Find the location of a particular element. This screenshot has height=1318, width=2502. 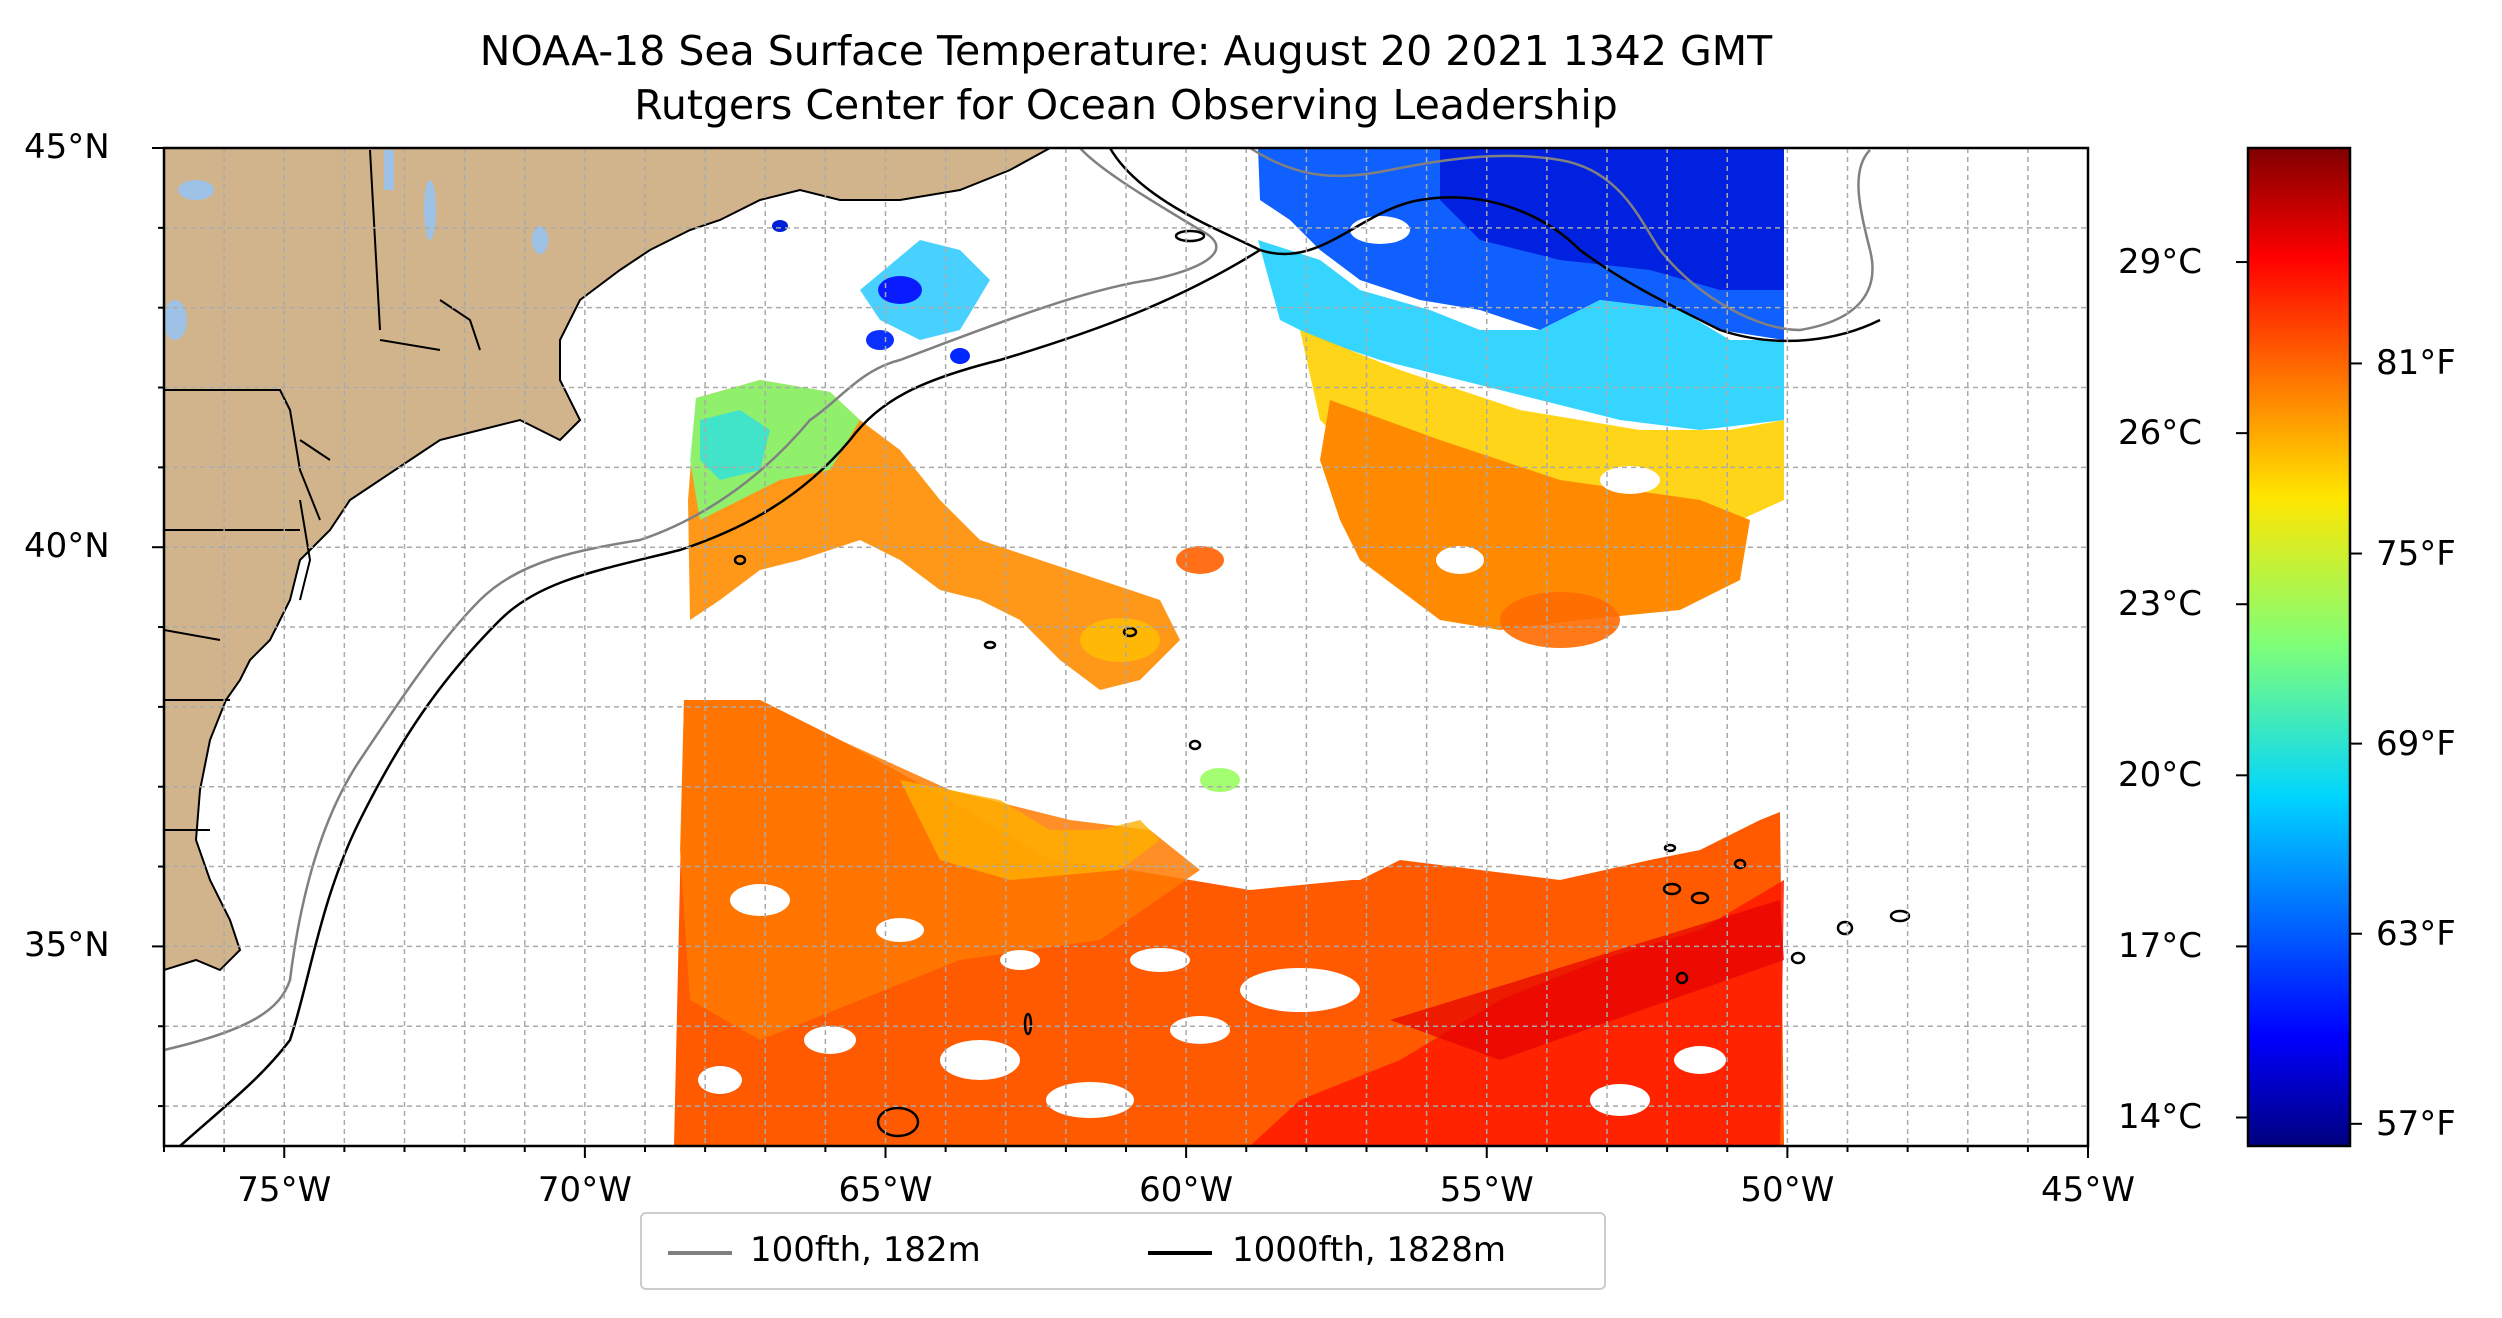

lat-tick-label: 40°N is located at coordinates (67, 546).